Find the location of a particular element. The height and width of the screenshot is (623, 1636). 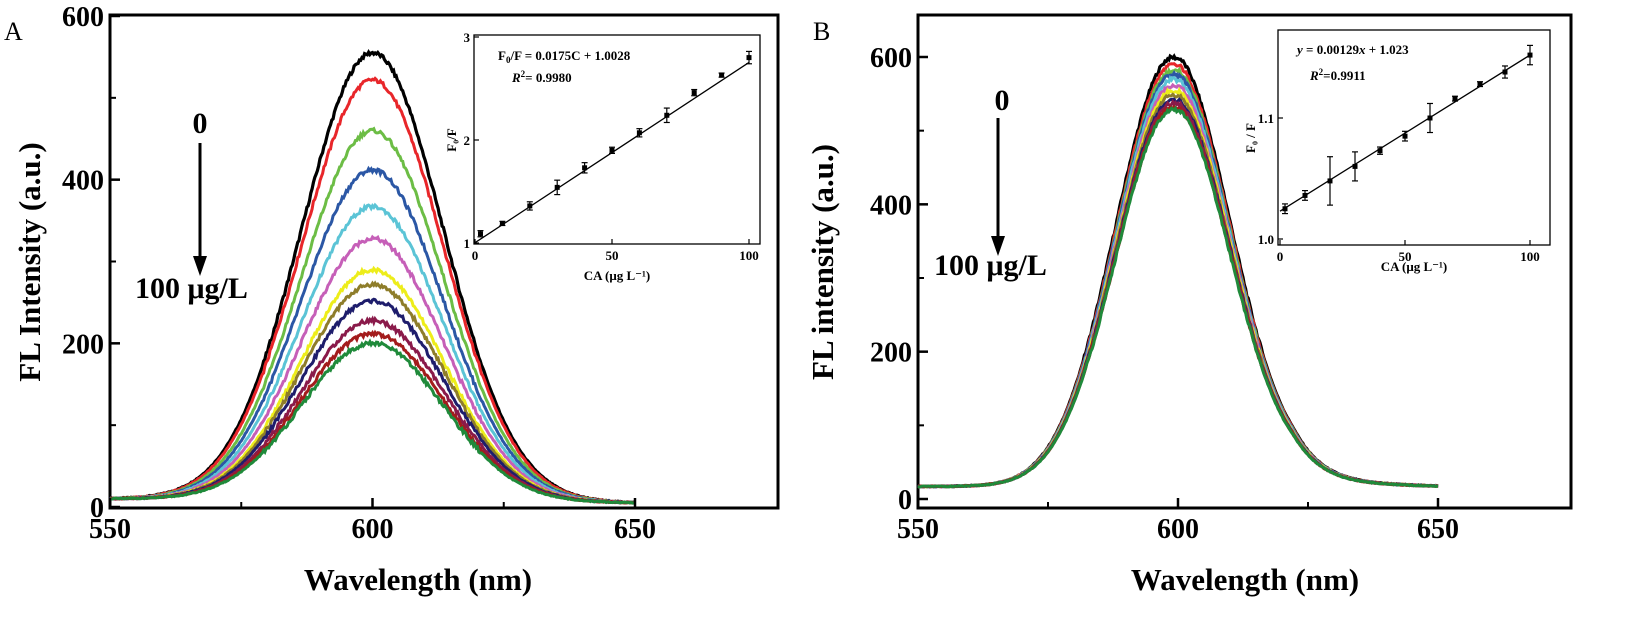

panel-b-inset-points is located at coordinates (1407, 129).